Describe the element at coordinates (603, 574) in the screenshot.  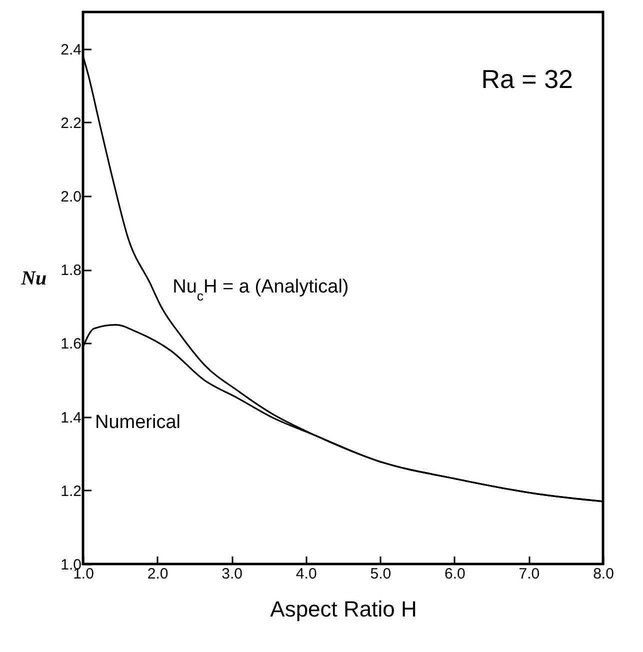
I see `x-tick-label: 8.0` at that location.